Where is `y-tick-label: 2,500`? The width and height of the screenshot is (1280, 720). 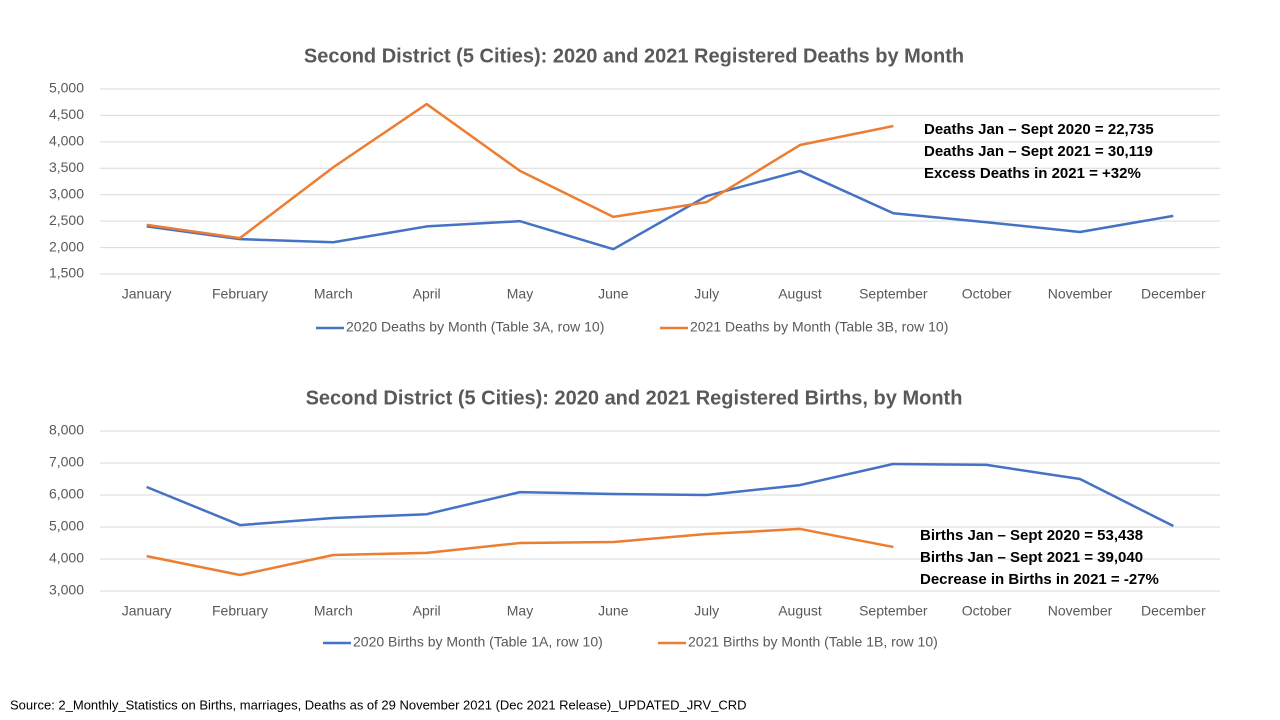
y-tick-label: 2,500 is located at coordinates (66, 220).